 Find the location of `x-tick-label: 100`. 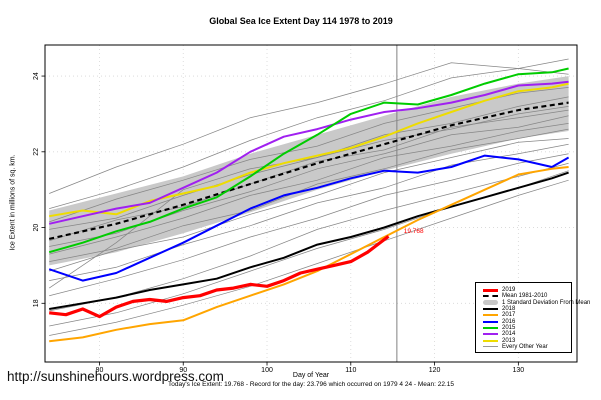

x-tick-label: 100 is located at coordinates (267, 370).